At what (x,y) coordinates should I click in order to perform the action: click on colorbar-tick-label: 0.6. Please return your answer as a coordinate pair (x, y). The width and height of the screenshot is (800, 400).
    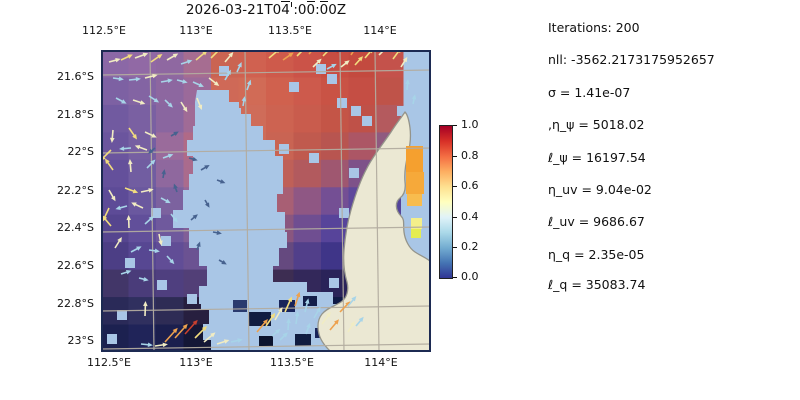
    Looking at the image, I should click on (470, 185).